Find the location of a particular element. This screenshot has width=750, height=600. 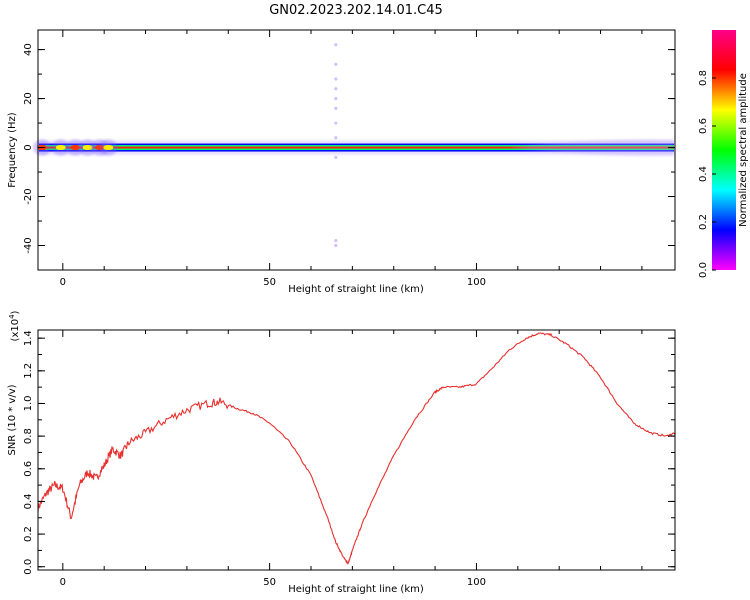

chart-title: GN02.2023.202.14.01.C45 is located at coordinates (356, 10).